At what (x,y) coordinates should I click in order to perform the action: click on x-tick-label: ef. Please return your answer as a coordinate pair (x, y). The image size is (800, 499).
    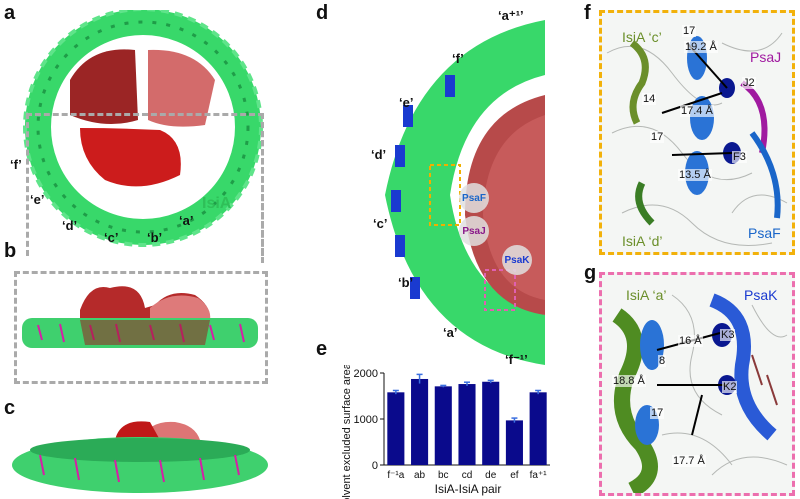
    Looking at the image, I should click on (514, 475).